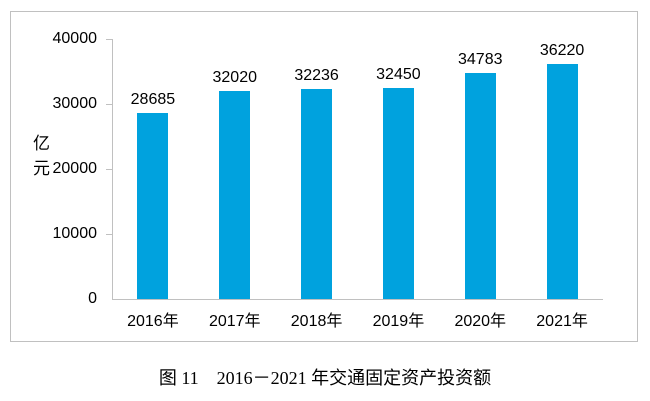 Image resolution: width=650 pixels, height=401 pixels. I want to click on y-tick-label: 40000, so click(75, 38).